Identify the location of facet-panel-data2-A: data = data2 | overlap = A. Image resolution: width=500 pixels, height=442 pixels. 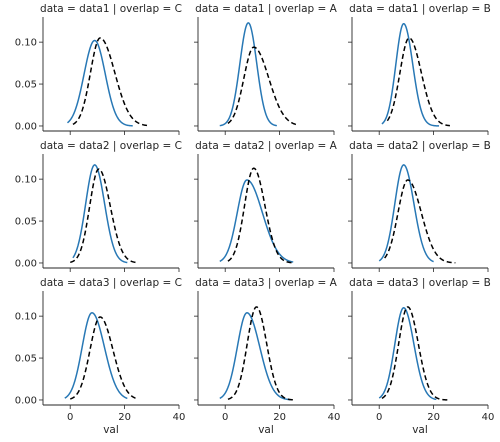
(266, 206).